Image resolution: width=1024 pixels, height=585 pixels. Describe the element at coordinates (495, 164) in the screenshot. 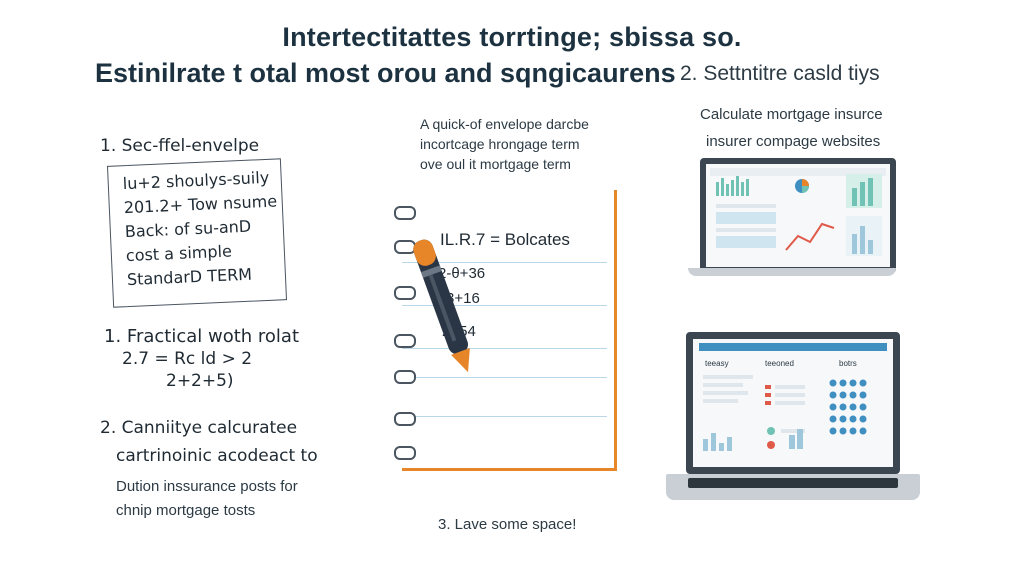

I see `center-caption-3: ove oul it mortgage term` at that location.